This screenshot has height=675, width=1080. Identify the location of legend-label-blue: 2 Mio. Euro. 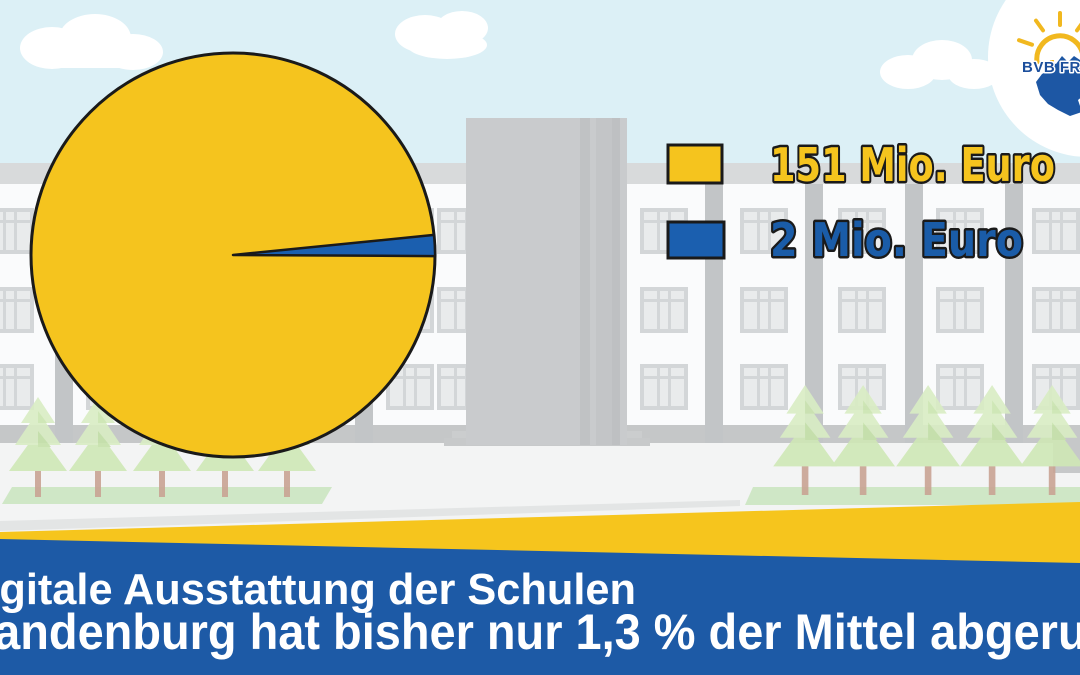
(896, 240).